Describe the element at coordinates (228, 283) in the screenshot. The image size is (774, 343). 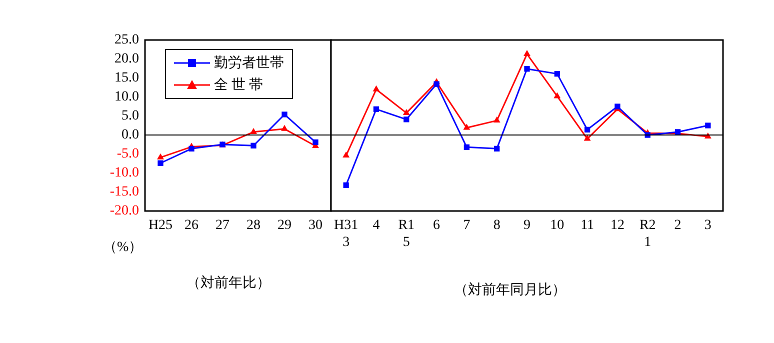
I see `text: （対前年比）` at that location.